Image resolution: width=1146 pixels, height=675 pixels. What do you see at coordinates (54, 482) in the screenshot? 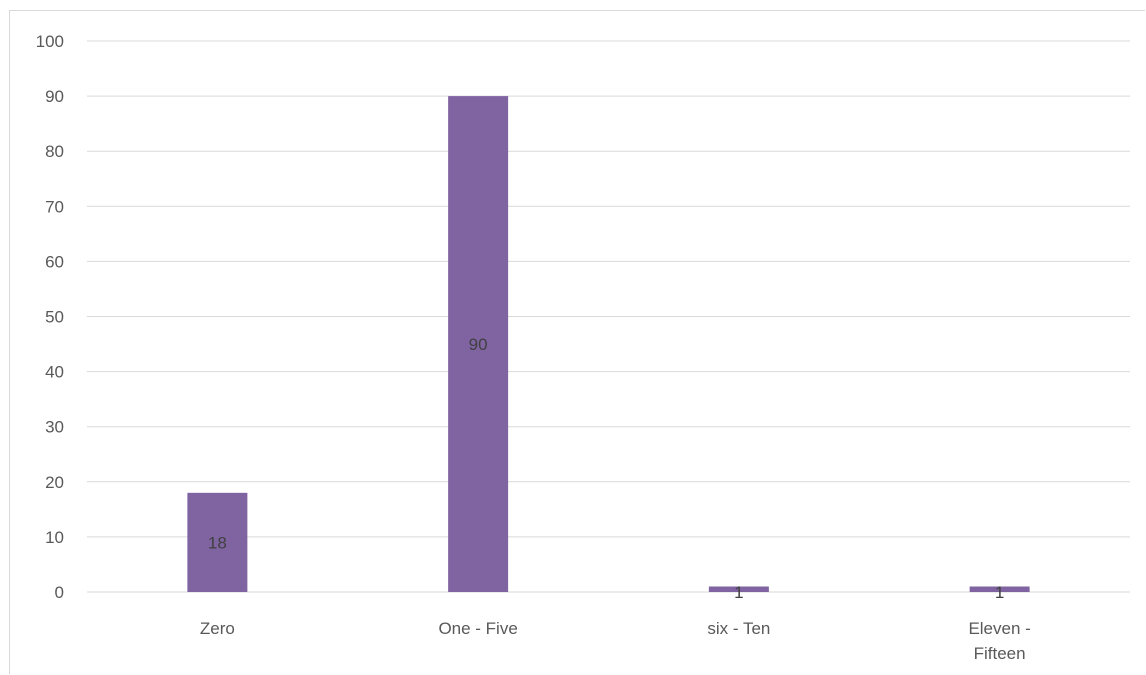
I see `y-tick-label-20: 20` at bounding box center [54, 482].